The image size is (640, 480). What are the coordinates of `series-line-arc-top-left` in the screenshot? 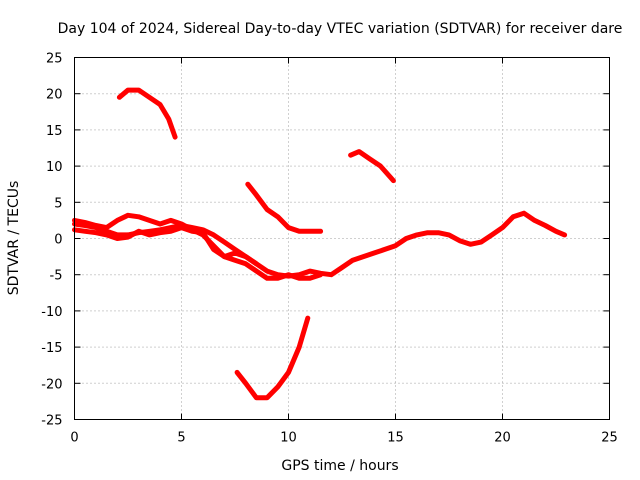 It's located at (147, 113).